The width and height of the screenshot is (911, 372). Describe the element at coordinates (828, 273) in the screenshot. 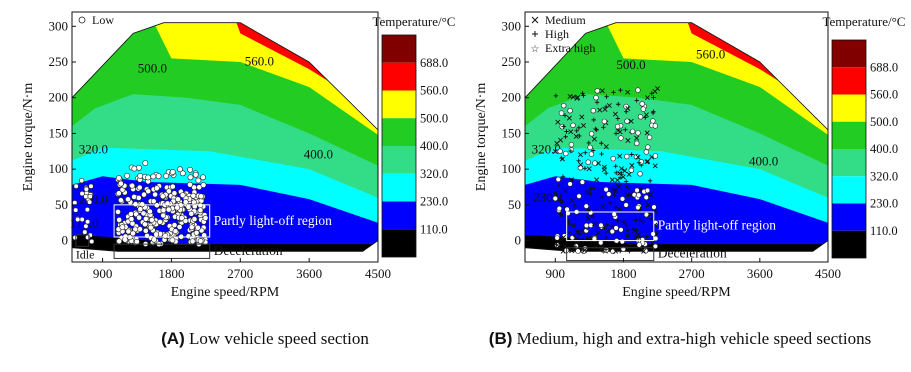

I see `x-tick-label: 4500` at that location.